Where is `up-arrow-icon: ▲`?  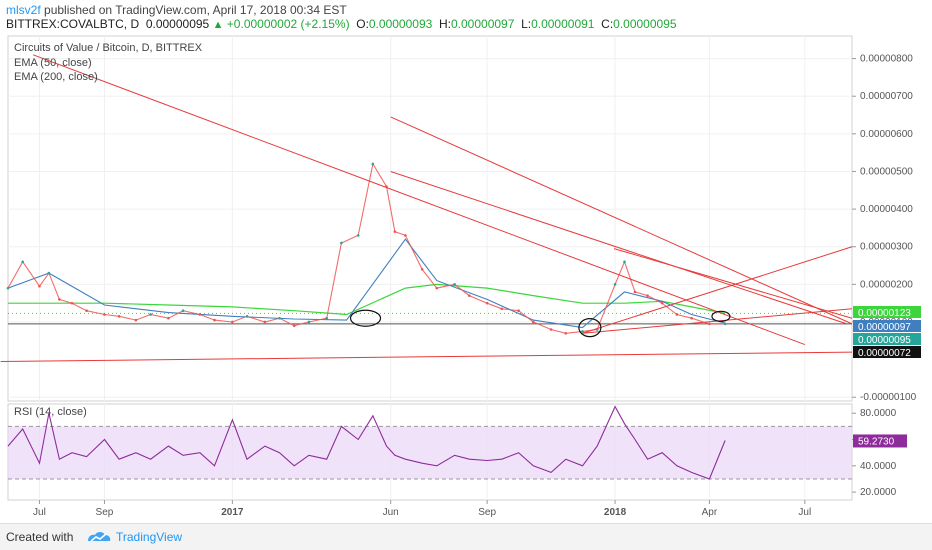 up-arrow-icon: ▲ is located at coordinates (218, 25).